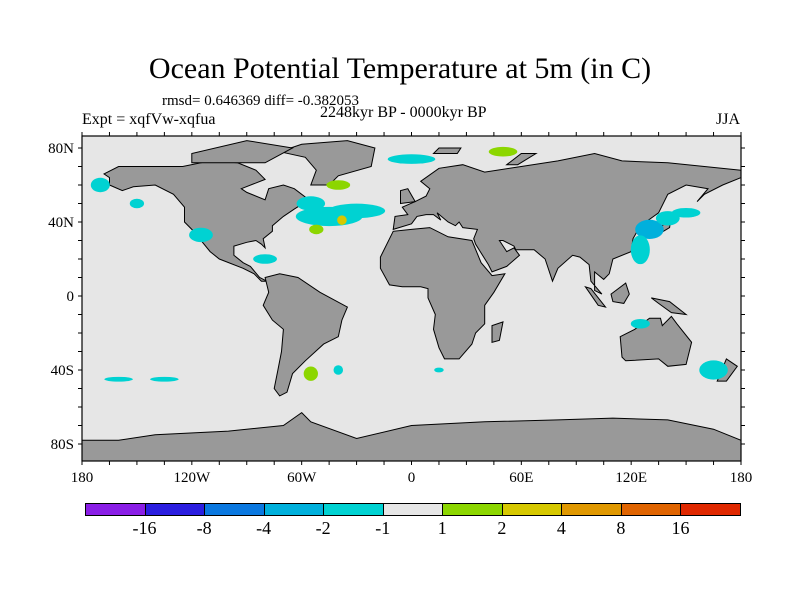 This screenshot has height=600, width=800. What do you see at coordinates (61, 223) in the screenshot?
I see `y-tick-label: 40N` at bounding box center [61, 223].